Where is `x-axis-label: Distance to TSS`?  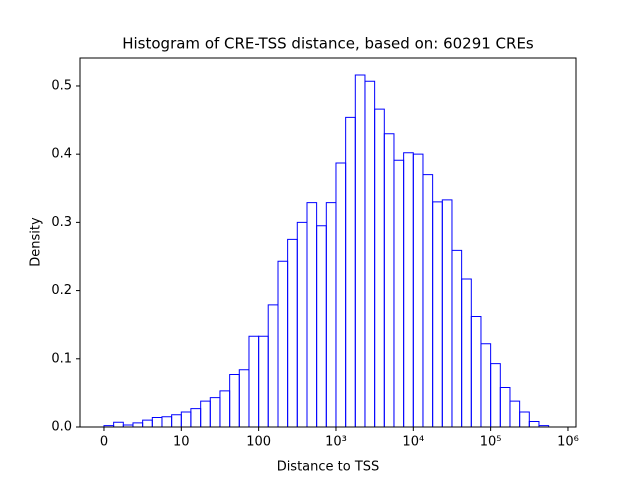 x-axis-label: Distance to TSS is located at coordinates (328, 467).